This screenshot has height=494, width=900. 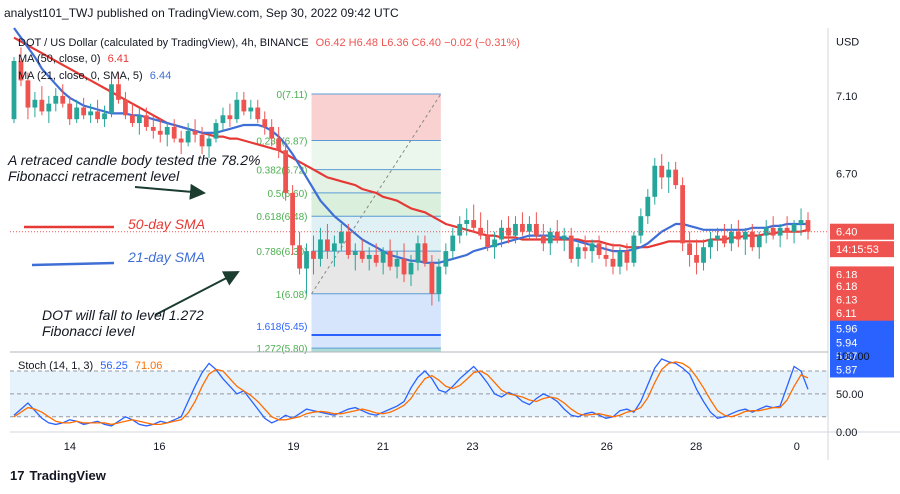 What do you see at coordinates (857, 250) in the screenshot?
I see `price-tag-label: 14:15:53` at bounding box center [857, 250].